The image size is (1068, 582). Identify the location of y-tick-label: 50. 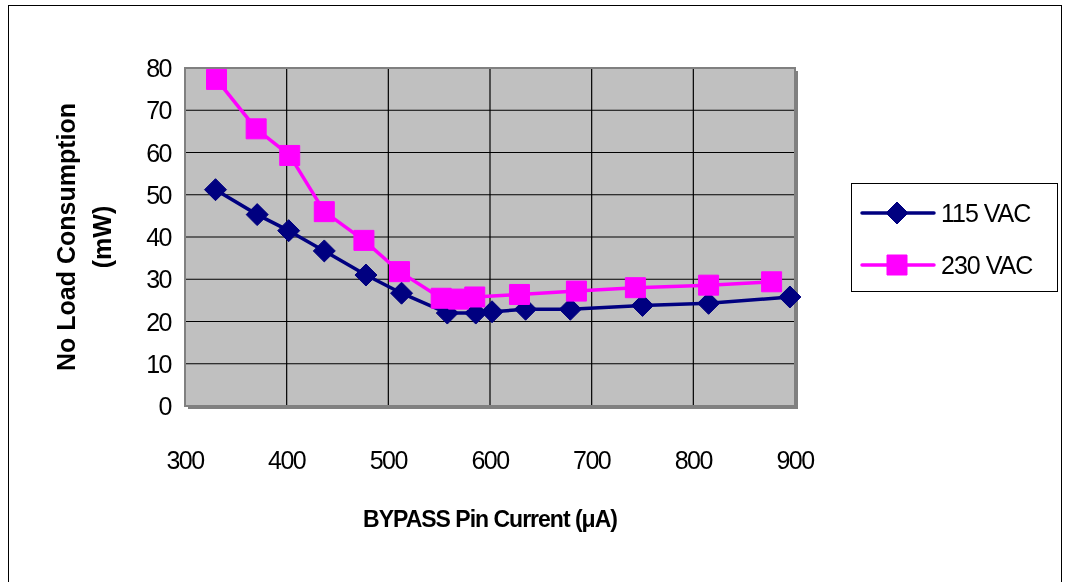
(159, 194).